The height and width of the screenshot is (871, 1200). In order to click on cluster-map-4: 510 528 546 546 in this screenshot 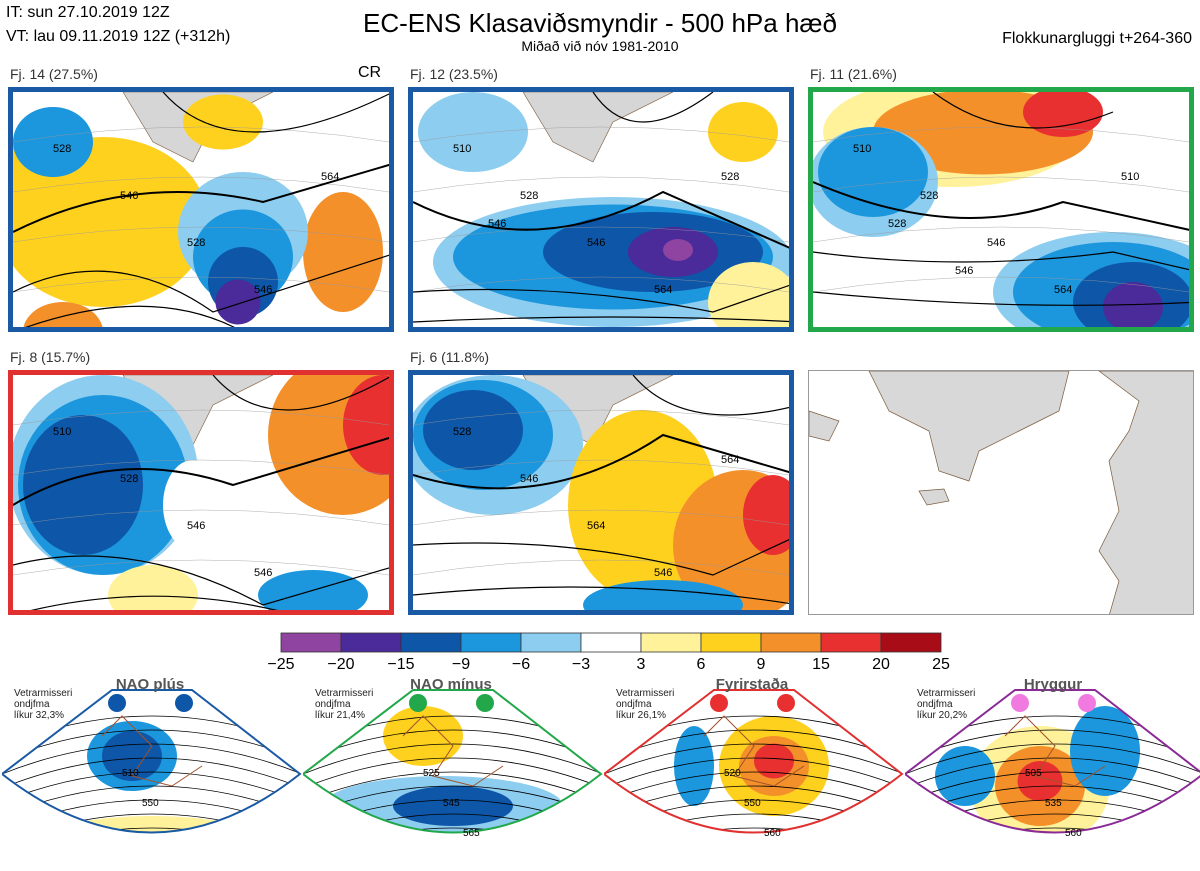, I will do `click(201, 492)`.